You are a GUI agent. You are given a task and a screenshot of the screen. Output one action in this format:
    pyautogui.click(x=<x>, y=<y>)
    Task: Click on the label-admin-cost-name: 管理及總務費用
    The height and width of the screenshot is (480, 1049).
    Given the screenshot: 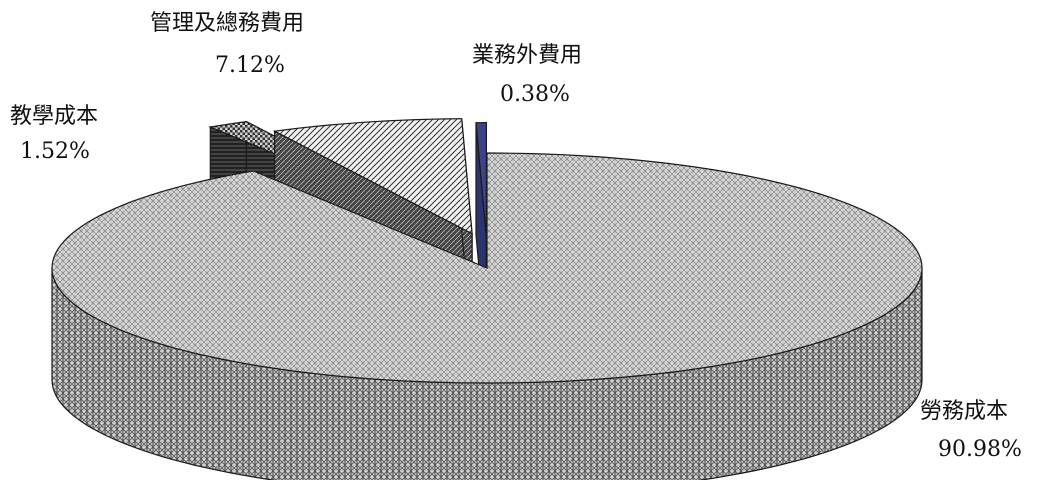 What is the action you would take?
    pyautogui.click(x=227, y=23)
    